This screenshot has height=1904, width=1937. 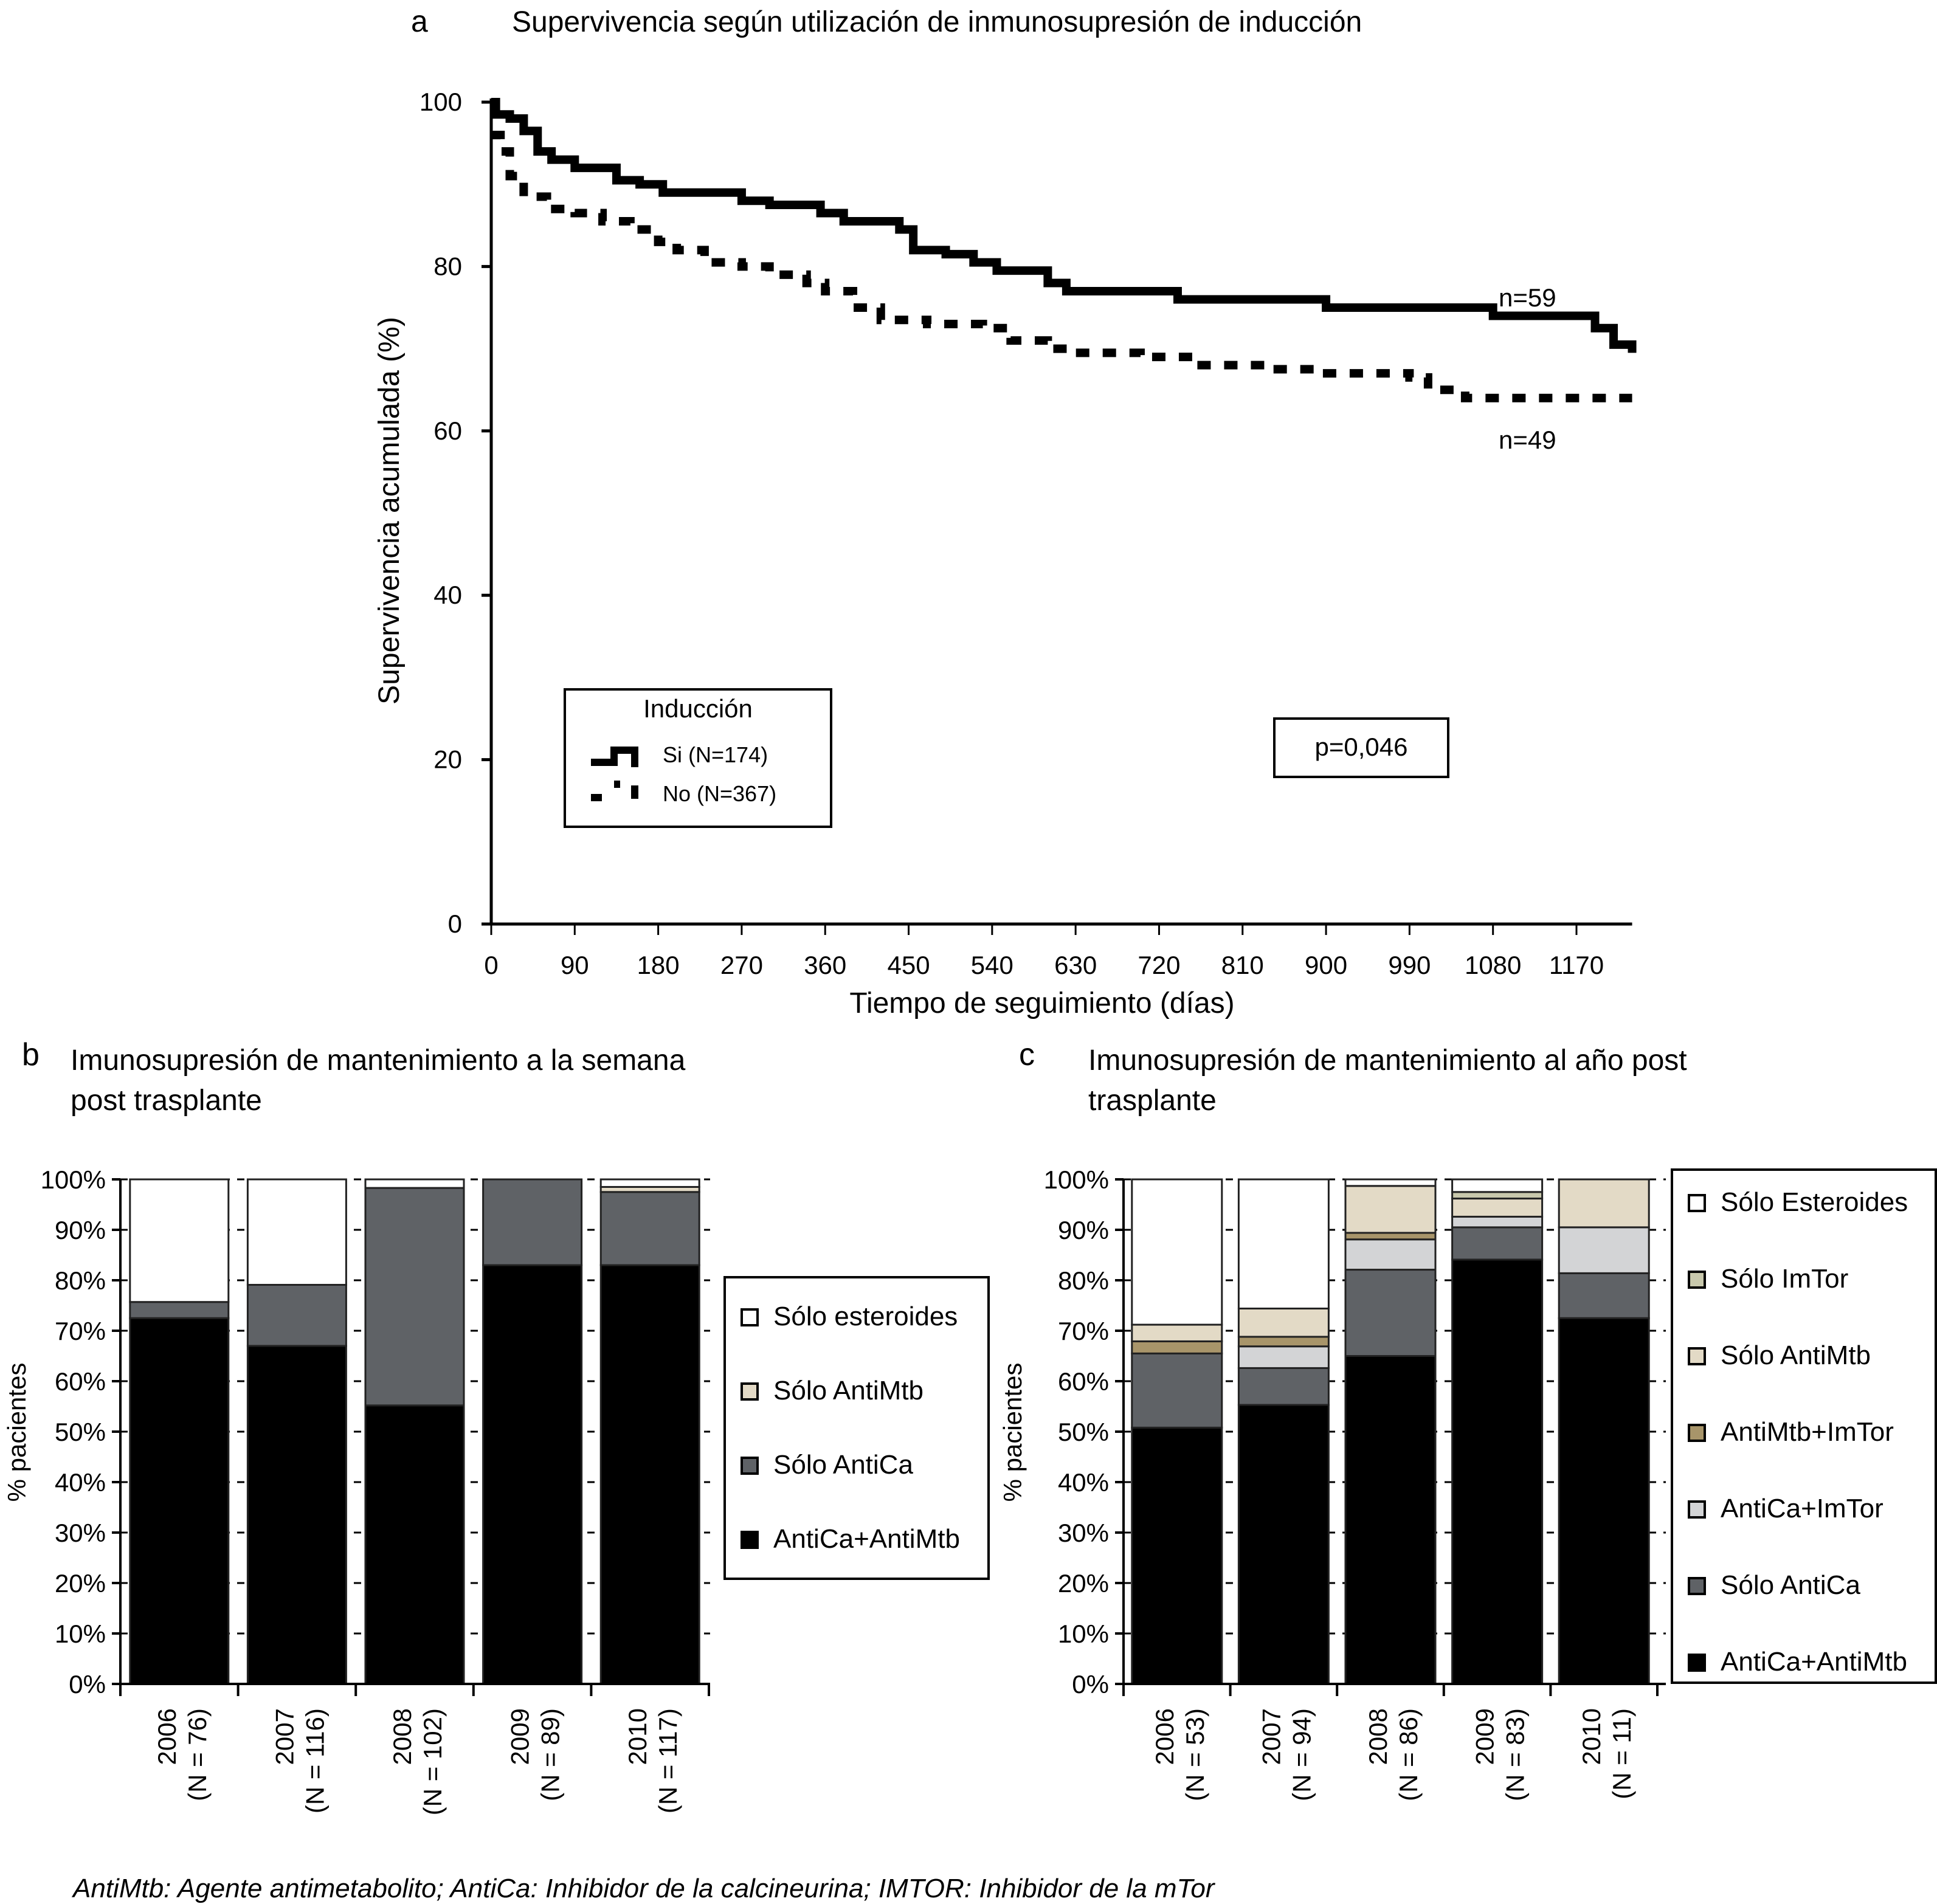 I want to click on bar-segment-antimtb-imtor, so click(x=1177, y=1347).